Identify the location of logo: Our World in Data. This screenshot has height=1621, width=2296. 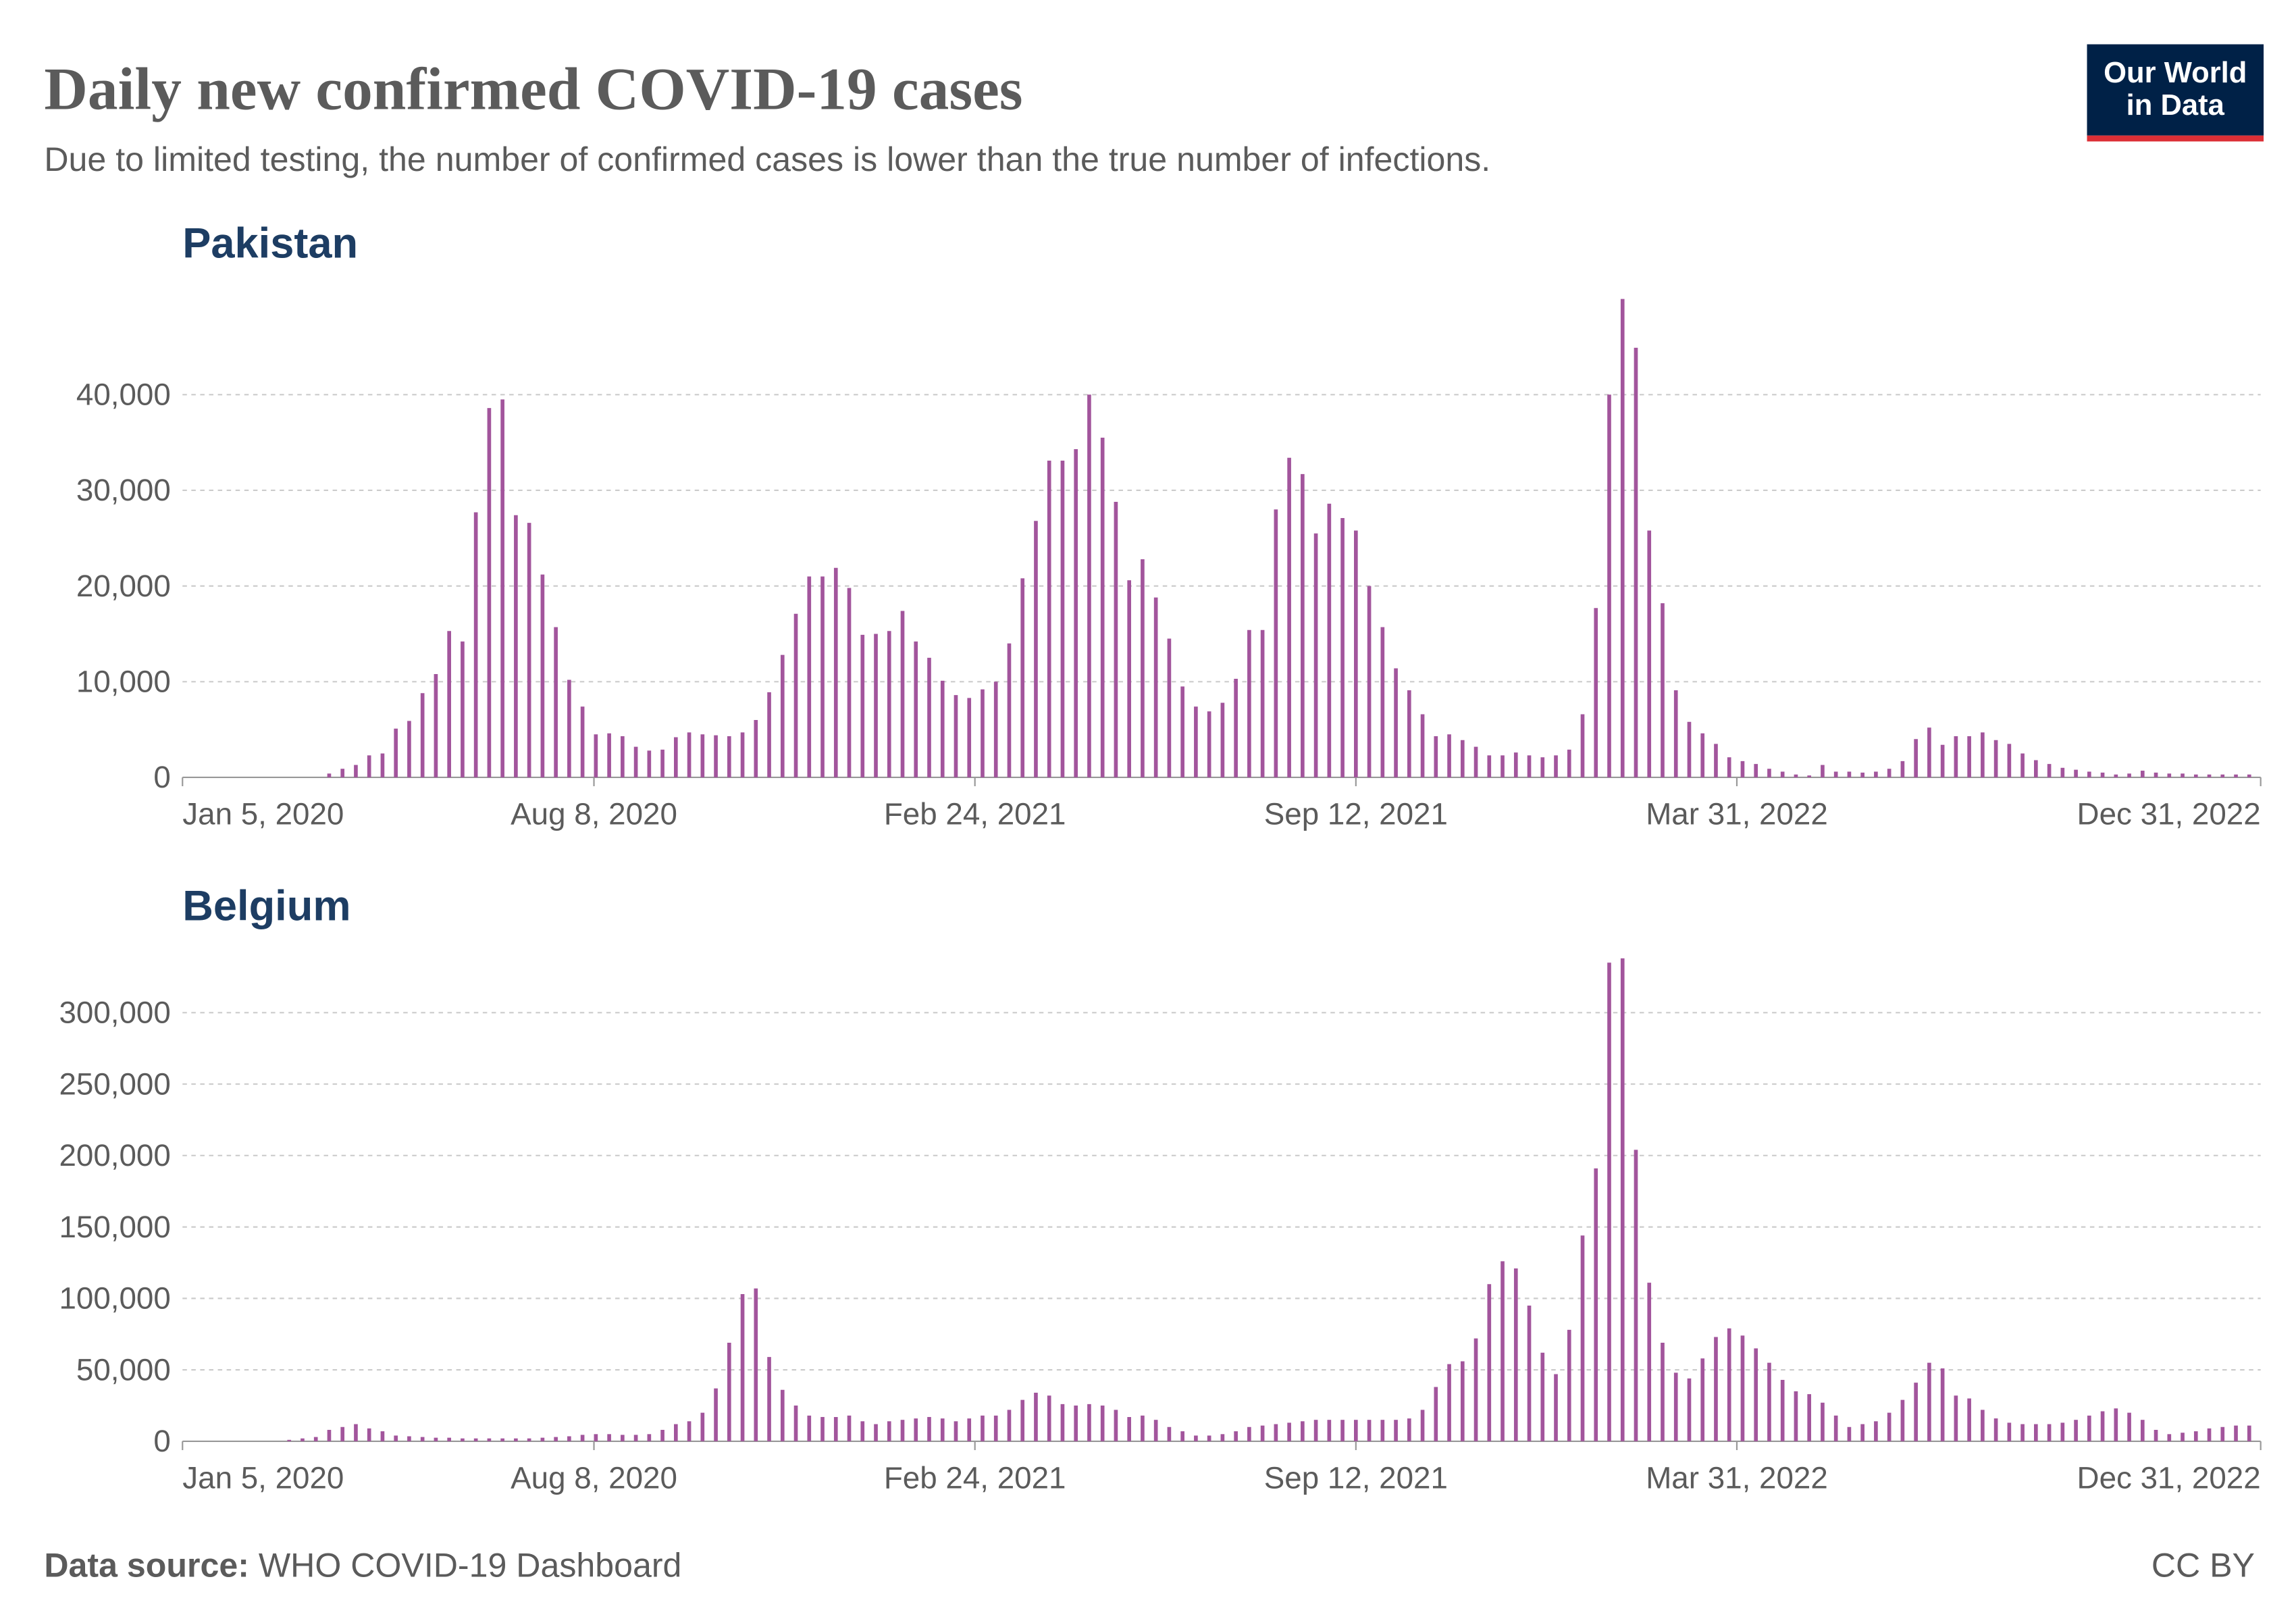
(2175, 93).